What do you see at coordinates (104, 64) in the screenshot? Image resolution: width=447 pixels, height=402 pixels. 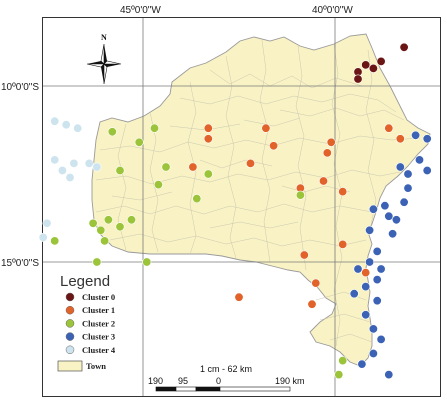 I see `north-arrow-icon` at bounding box center [104, 64].